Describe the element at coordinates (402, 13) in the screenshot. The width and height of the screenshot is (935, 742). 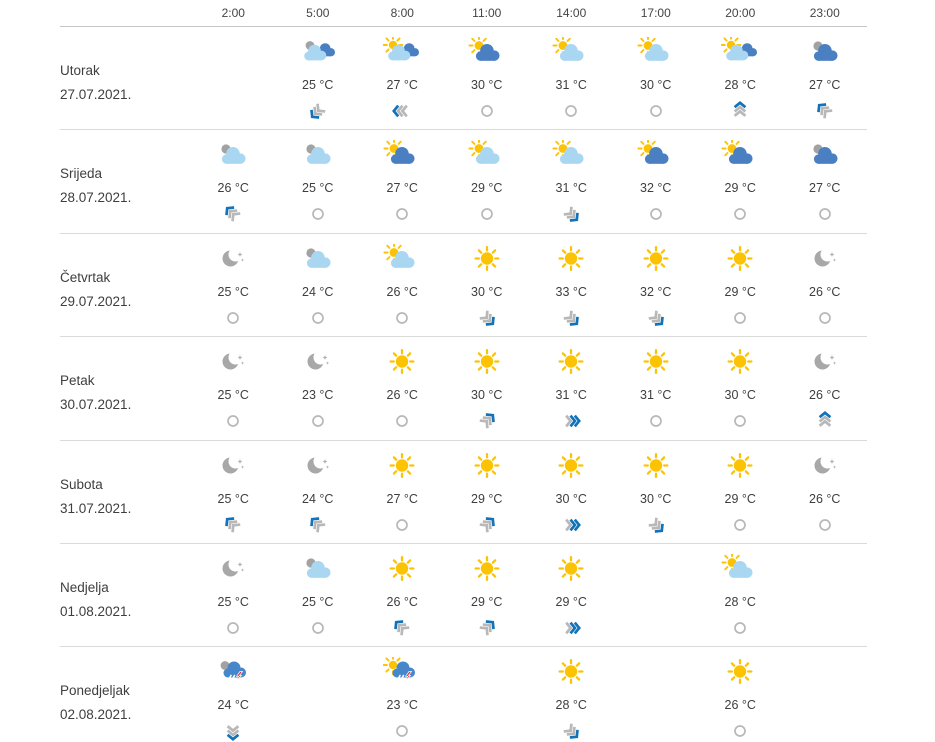
I see `time-label: 8:00` at that location.